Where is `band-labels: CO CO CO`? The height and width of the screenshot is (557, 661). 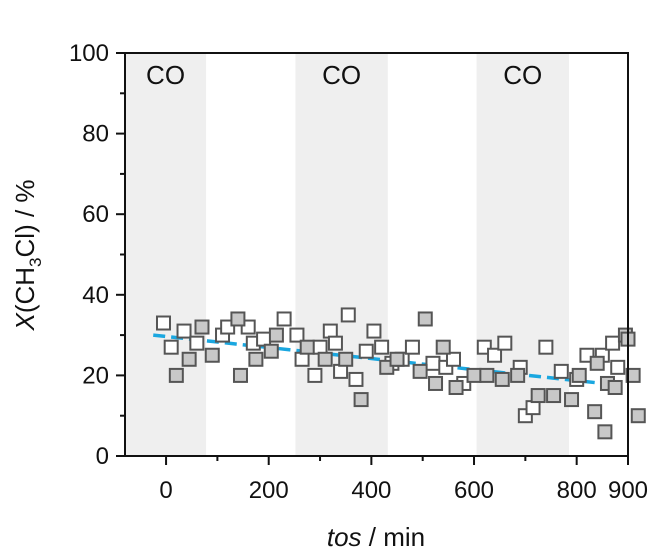 band-labels: CO CO CO is located at coordinates (344, 75).